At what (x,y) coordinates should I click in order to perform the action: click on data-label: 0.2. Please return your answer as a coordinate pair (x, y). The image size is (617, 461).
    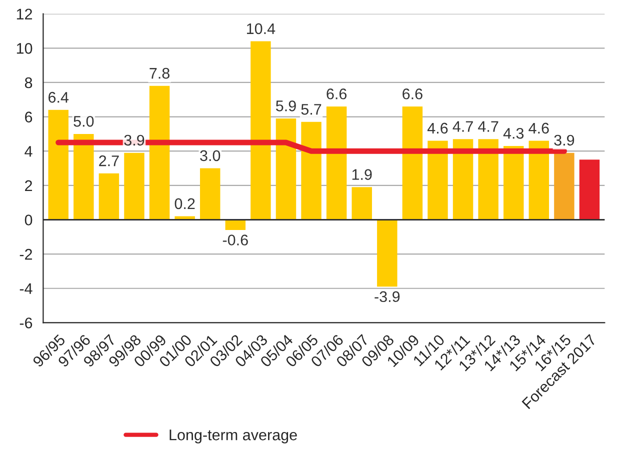
    Looking at the image, I should click on (184, 204).